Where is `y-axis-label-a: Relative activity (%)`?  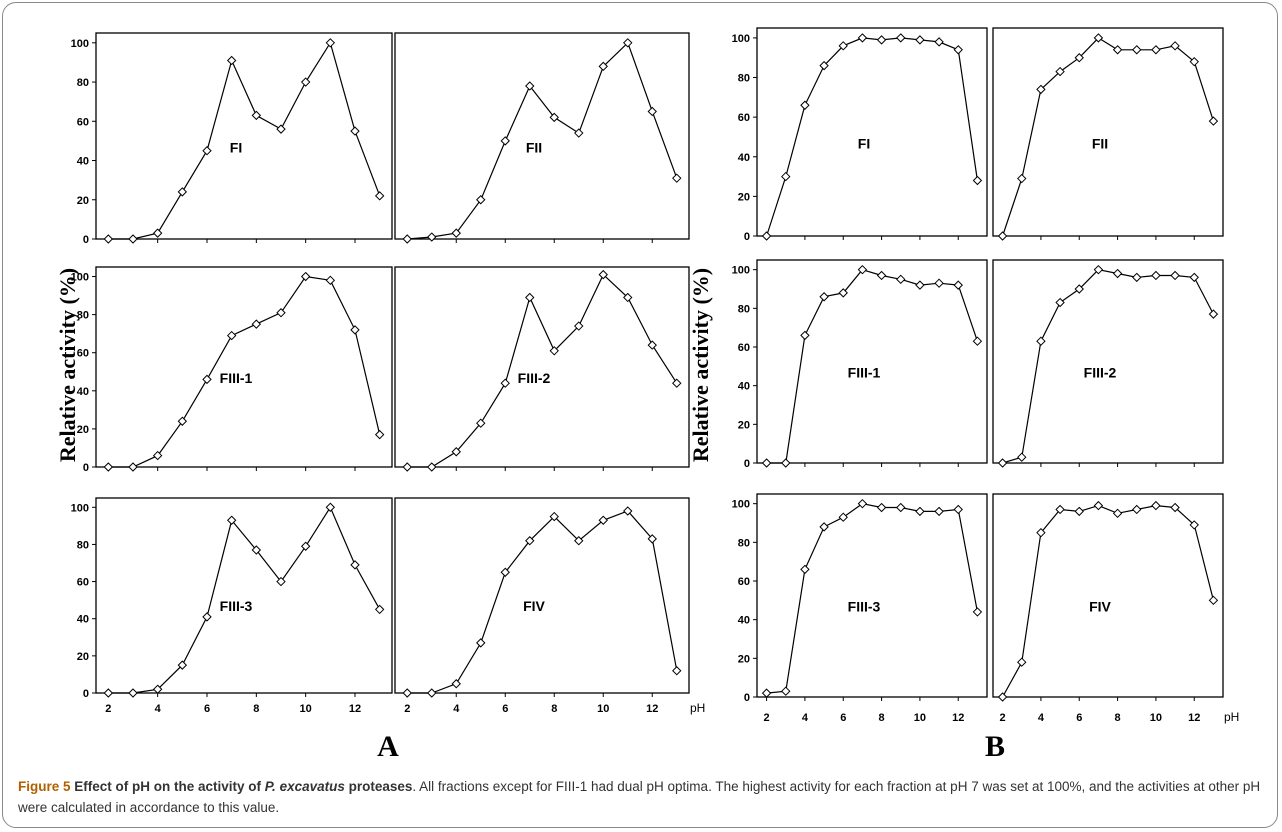 y-axis-label-a: Relative activity (%) is located at coordinates (67, 365).